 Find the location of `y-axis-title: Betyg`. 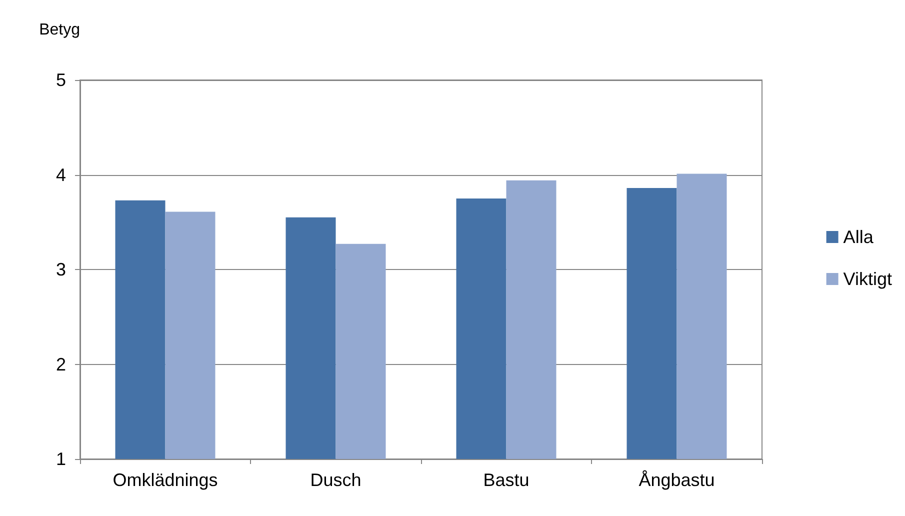

y-axis-title: Betyg is located at coordinates (59, 30).